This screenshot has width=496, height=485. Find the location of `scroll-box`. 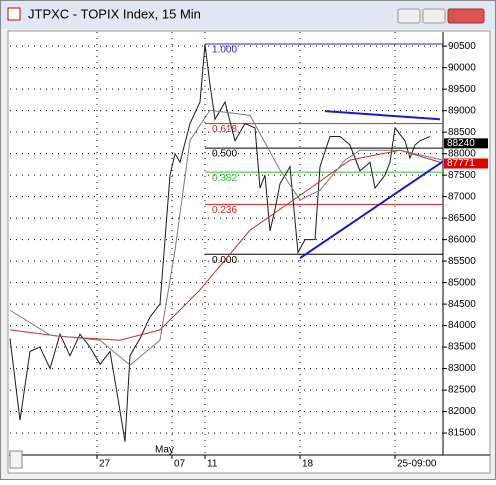

scroll-box is located at coordinates (16, 459).